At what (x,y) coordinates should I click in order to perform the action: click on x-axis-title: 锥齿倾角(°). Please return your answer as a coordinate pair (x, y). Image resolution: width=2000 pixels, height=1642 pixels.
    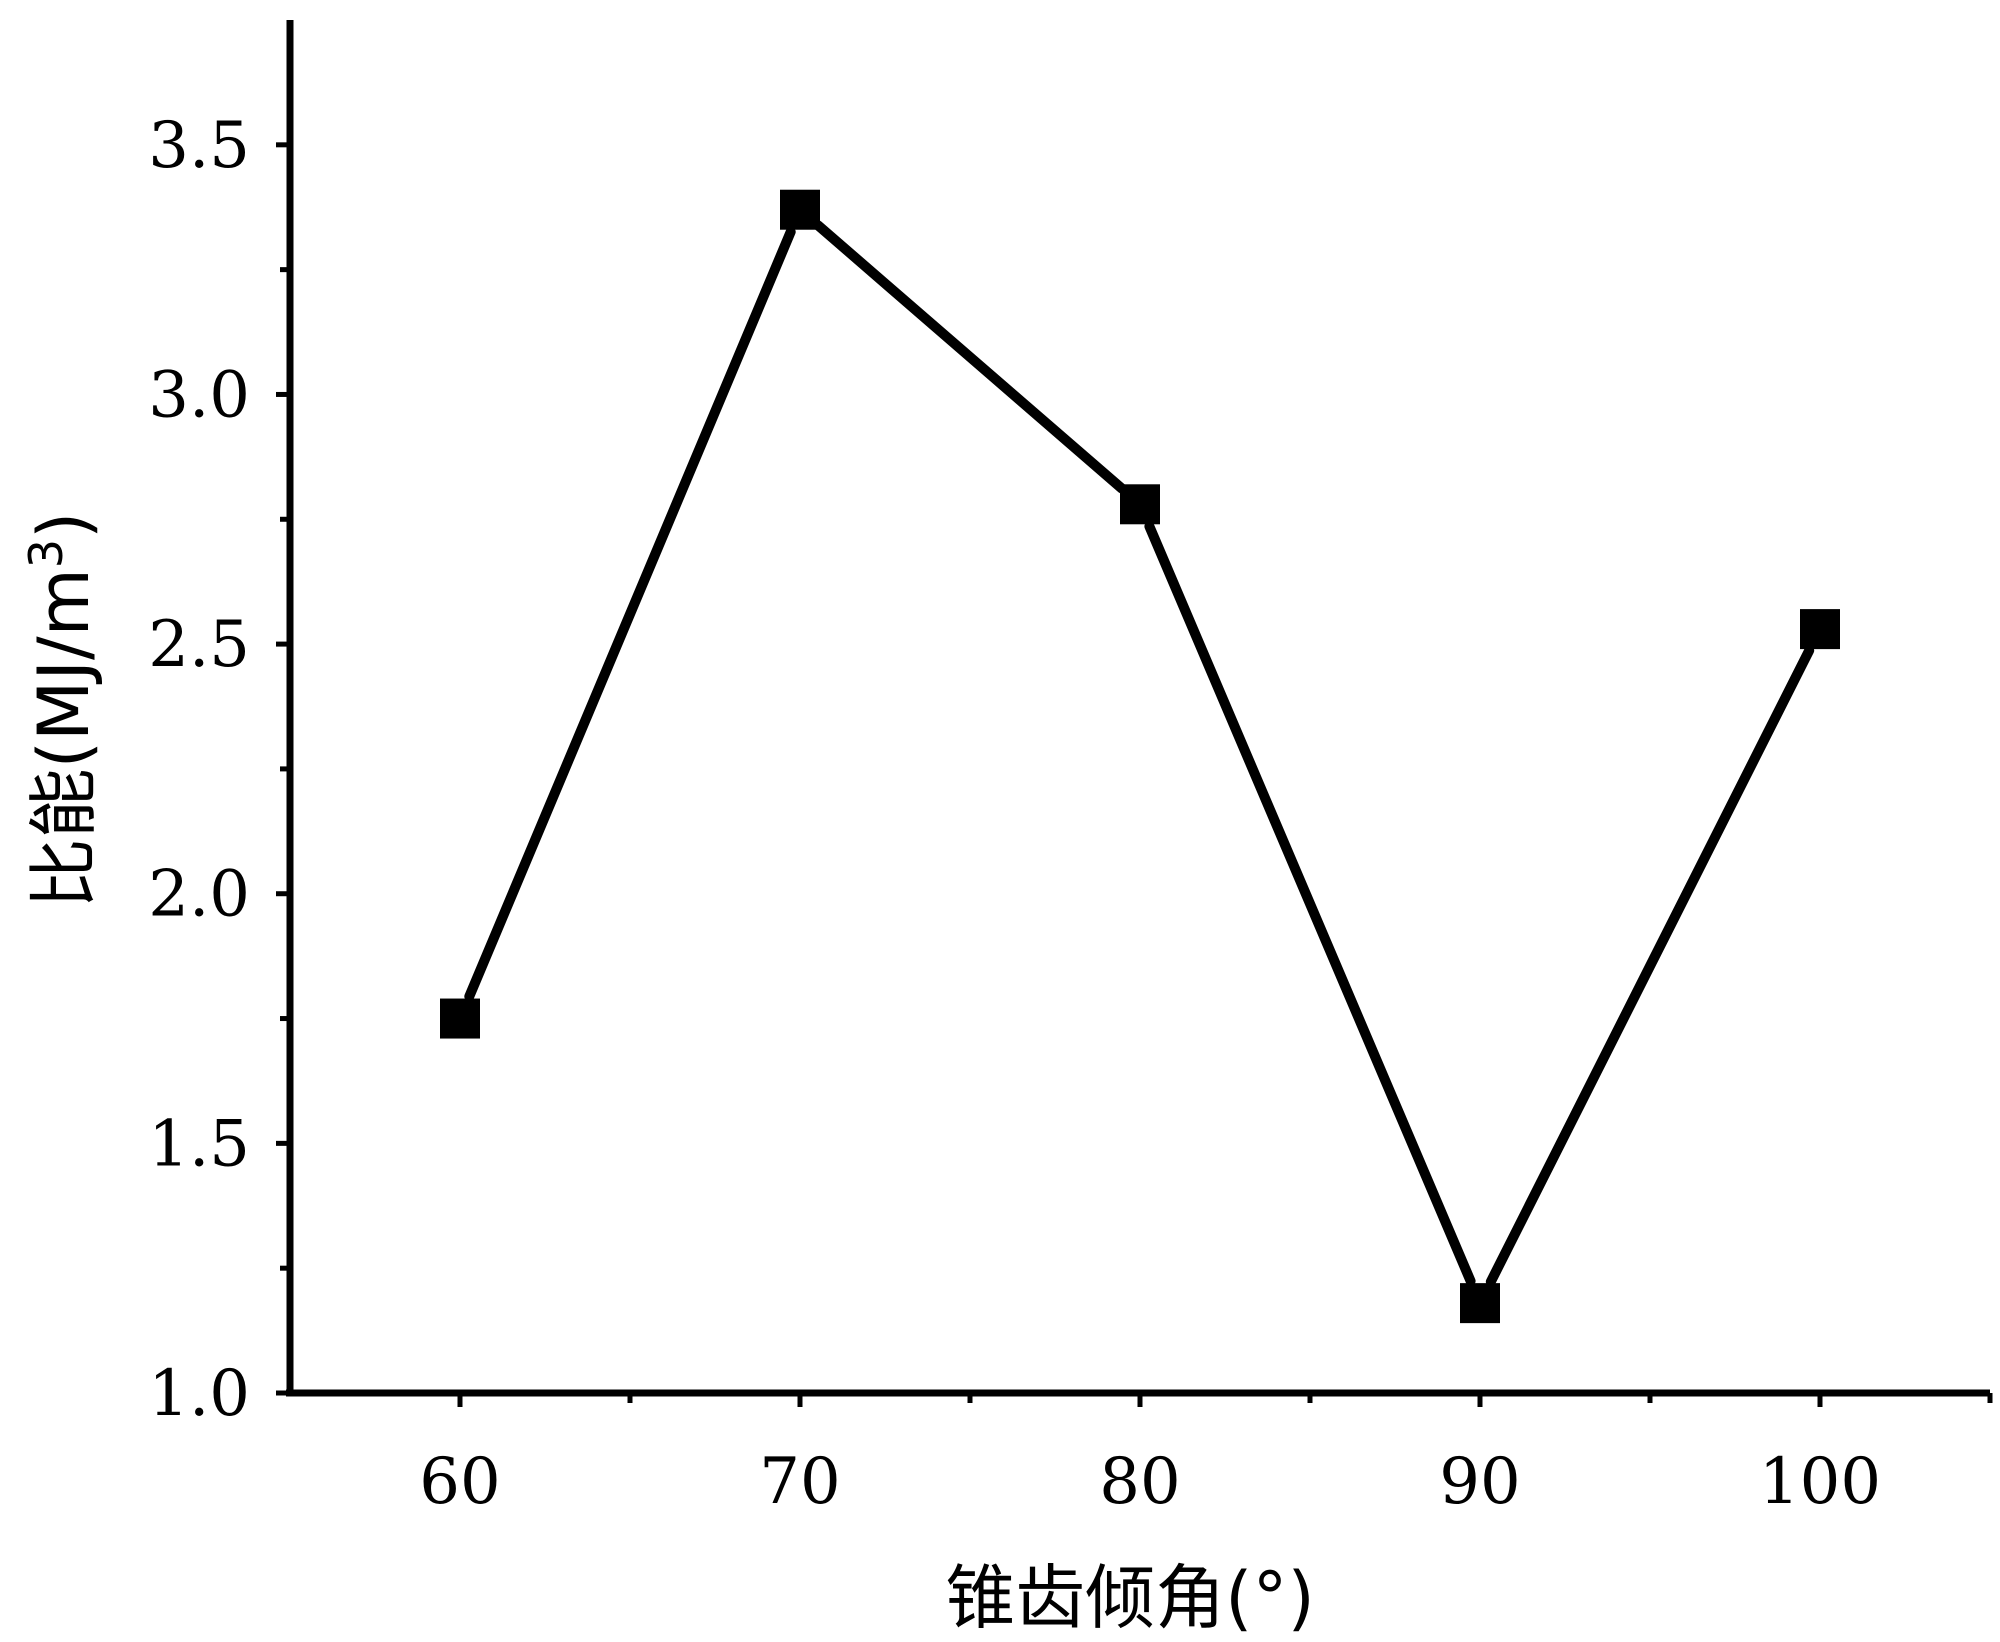
    Looking at the image, I should click on (1130, 1598).